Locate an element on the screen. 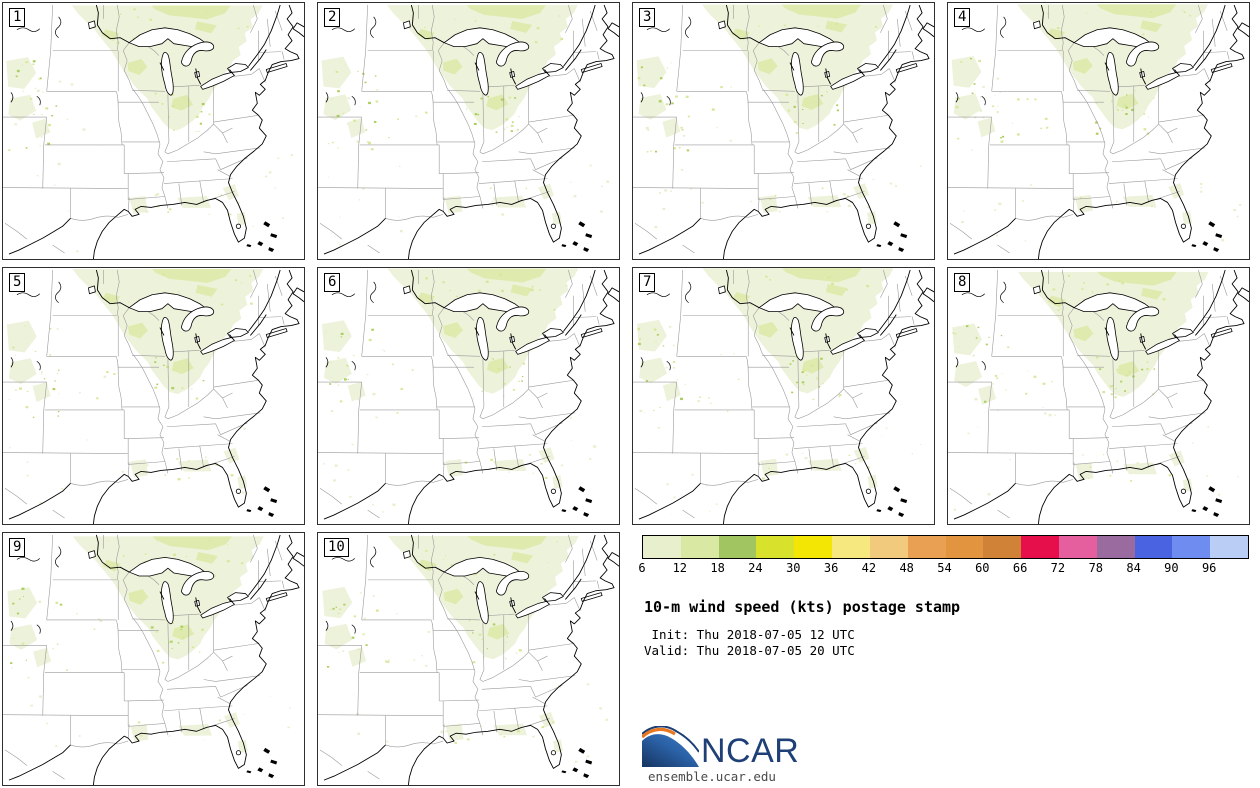  panel-number-box: 8 is located at coordinates (962, 282).